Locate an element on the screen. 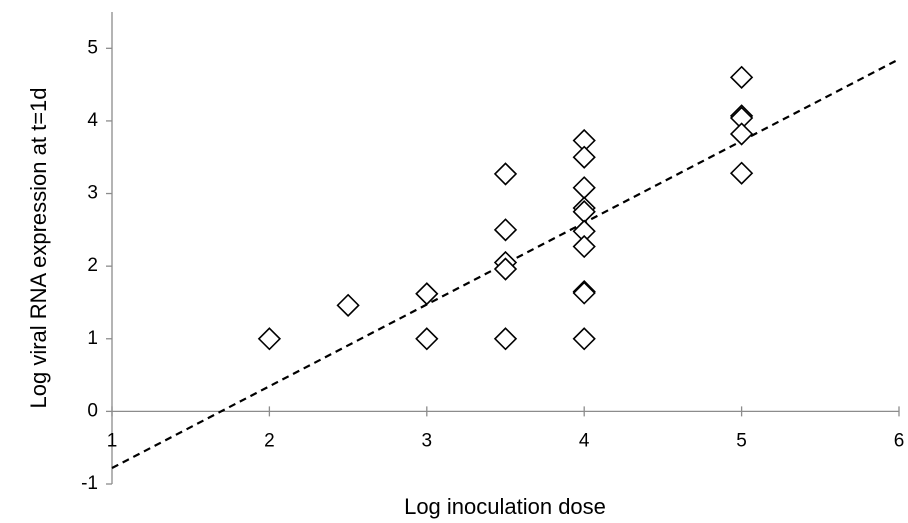 Image resolution: width=908 pixels, height=523 pixels. x-tick-label: 4 is located at coordinates (584, 440).